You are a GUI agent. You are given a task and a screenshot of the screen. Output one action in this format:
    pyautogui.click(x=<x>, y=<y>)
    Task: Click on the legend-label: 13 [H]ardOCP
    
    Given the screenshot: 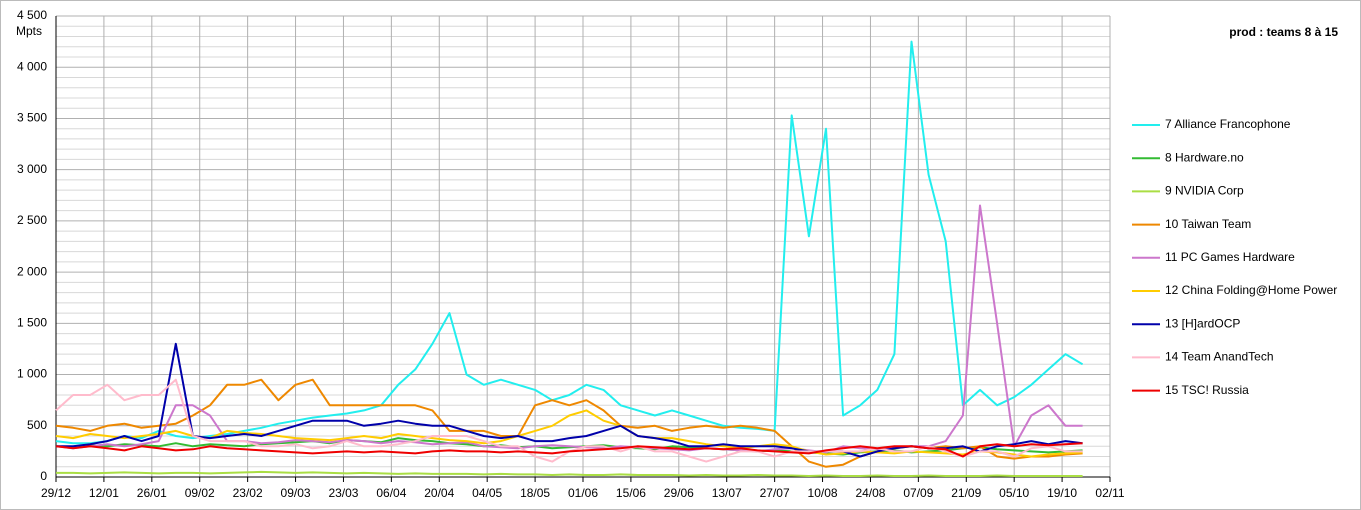 What is the action you would take?
    pyautogui.click(x=1202, y=323)
    